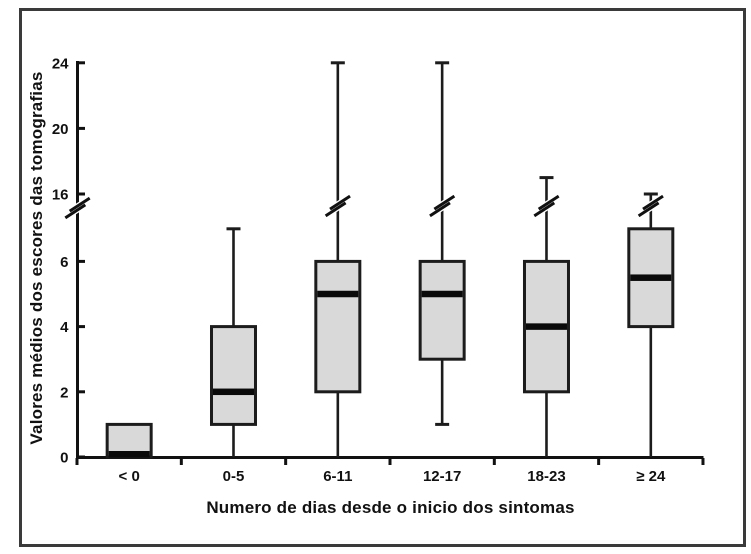 Image resolution: width=751 pixels, height=554 pixels. I want to click on x-category-label: ≥ 24, so click(651, 476).